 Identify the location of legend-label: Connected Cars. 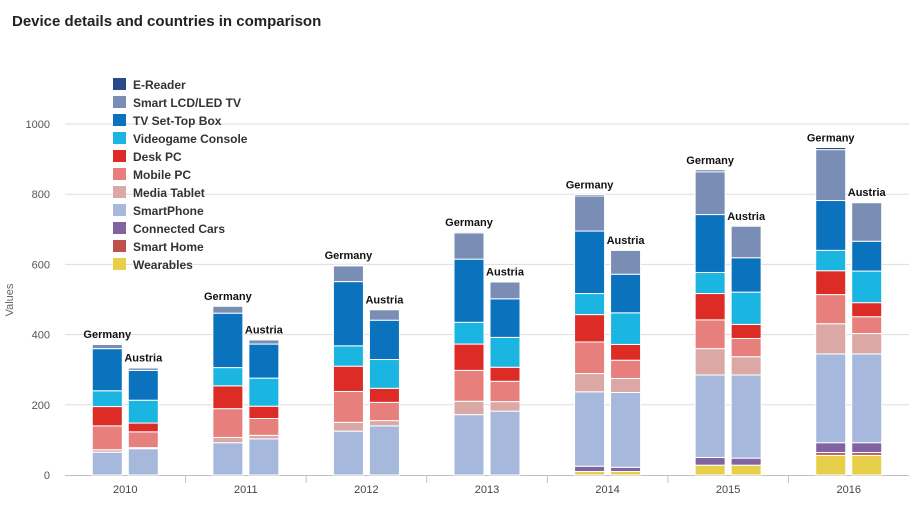
(179, 229).